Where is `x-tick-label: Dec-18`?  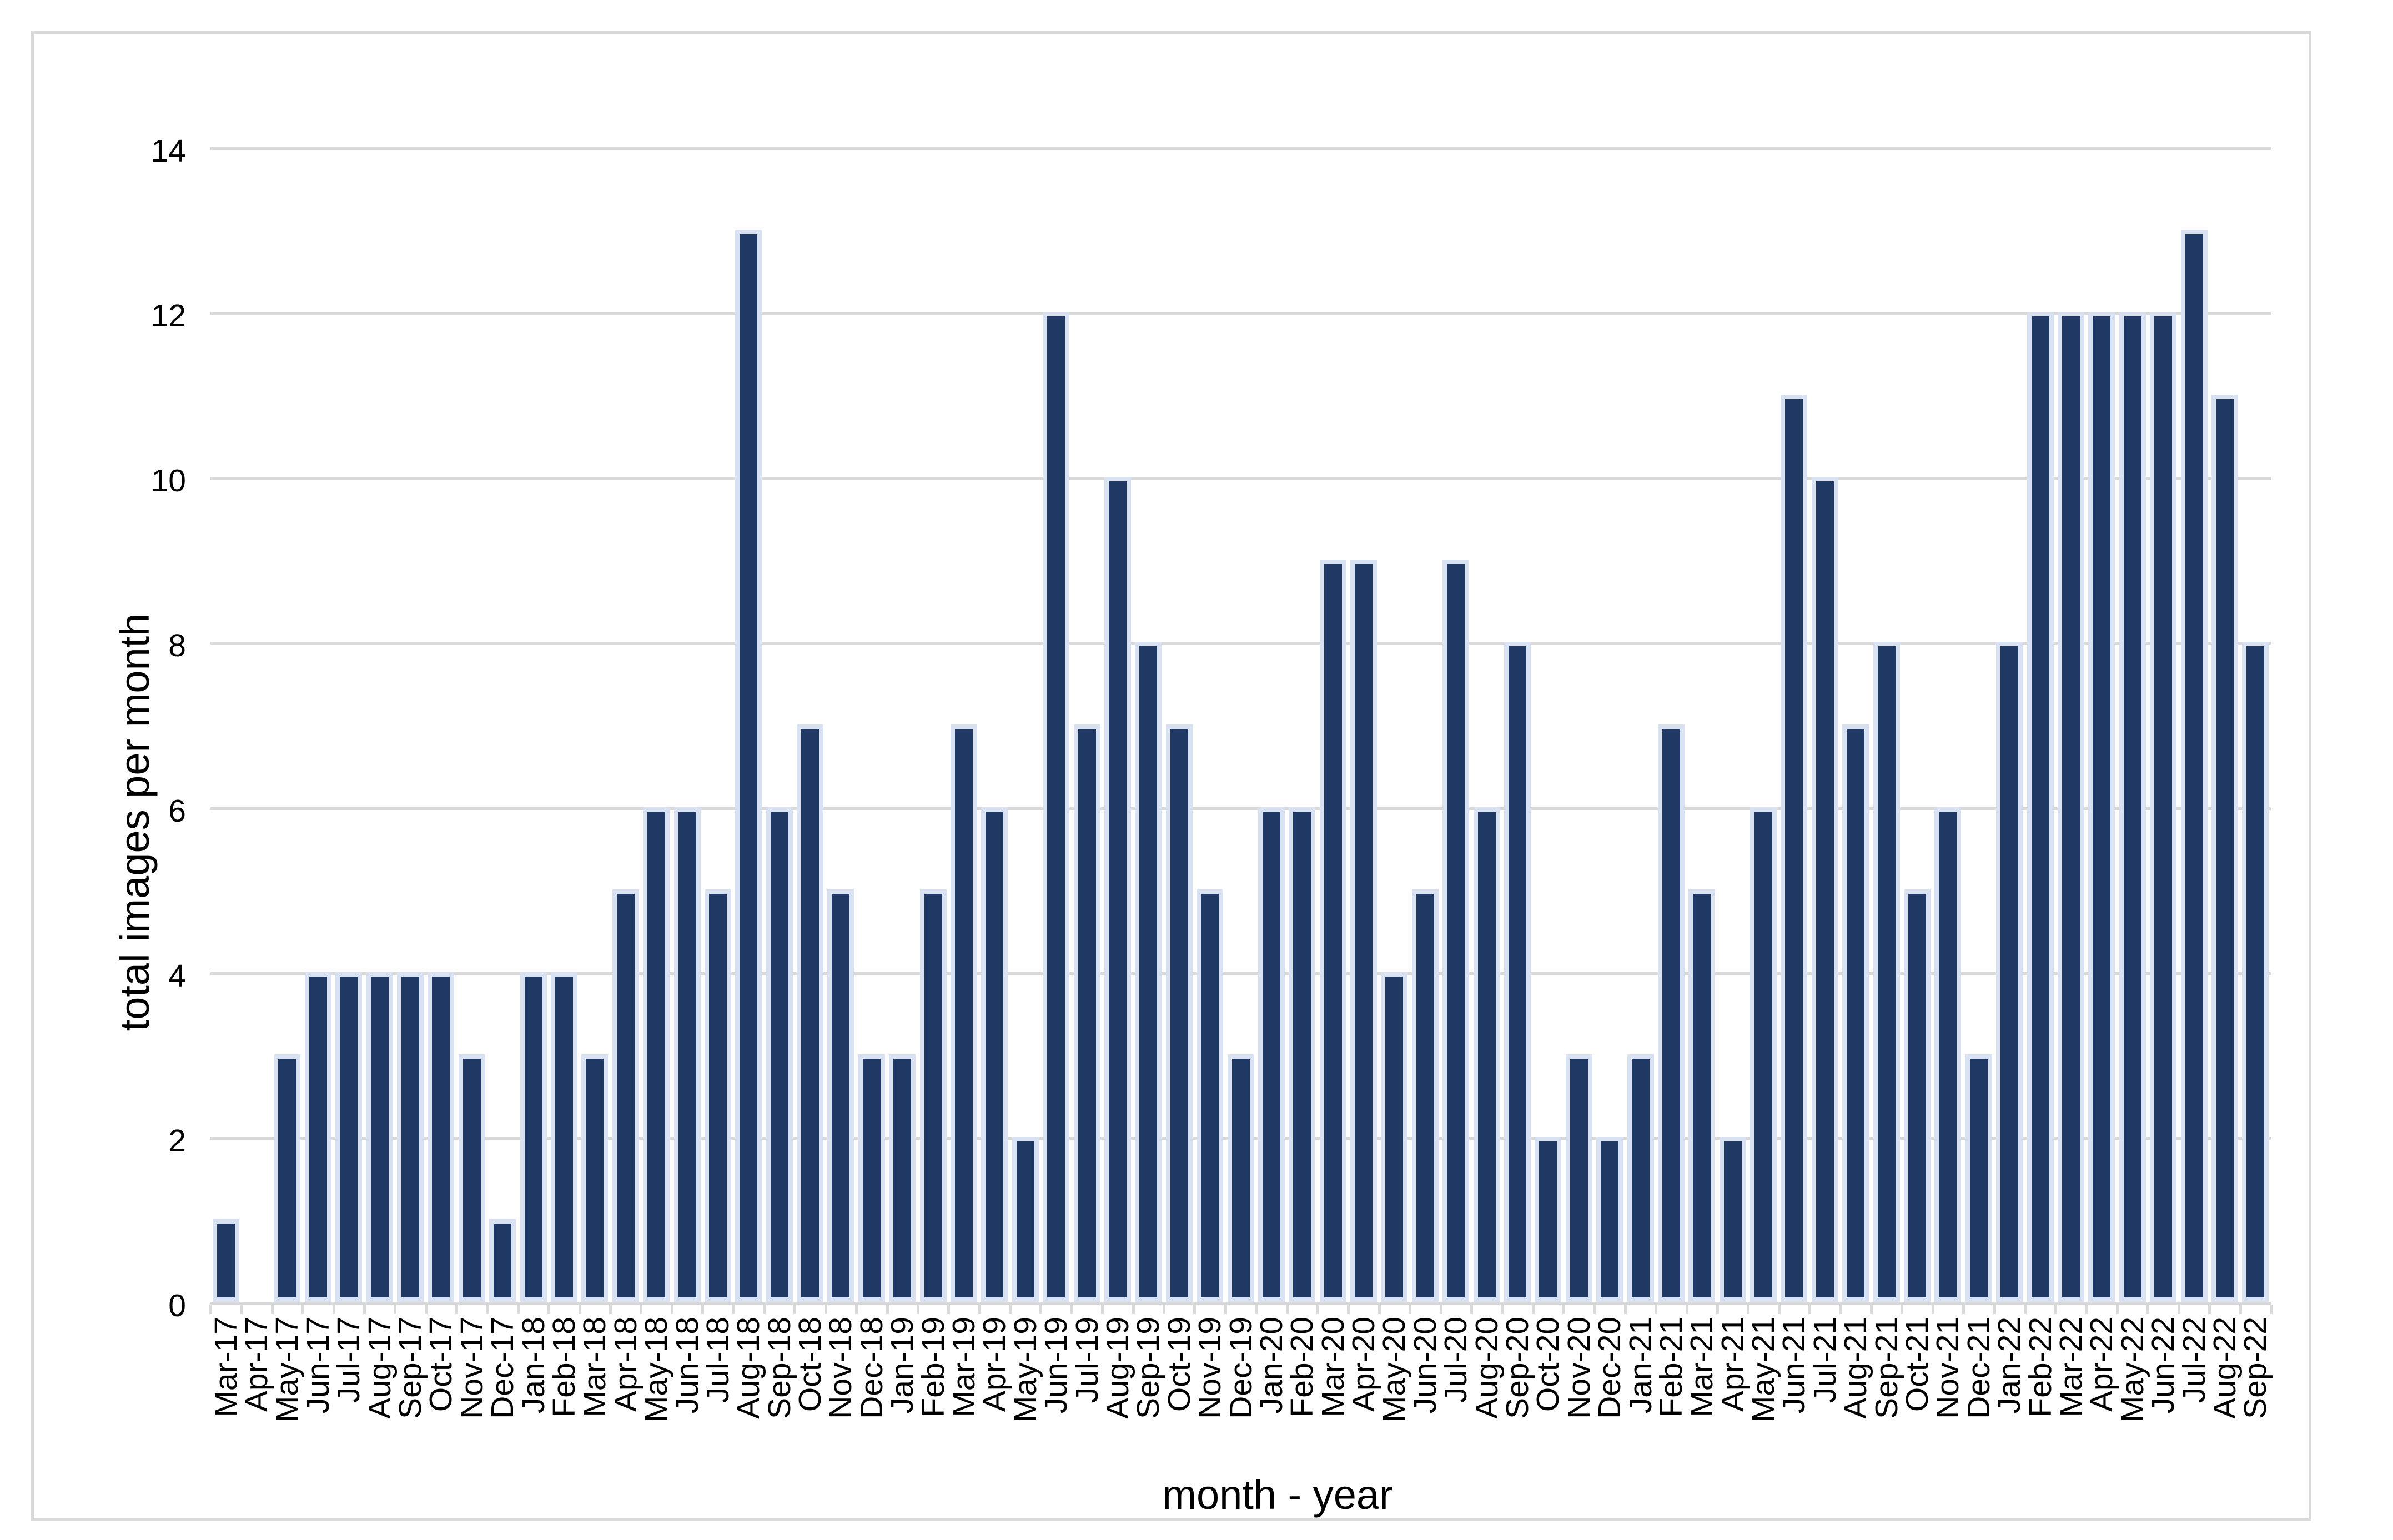
x-tick-label: Dec-18 is located at coordinates (871, 1368).